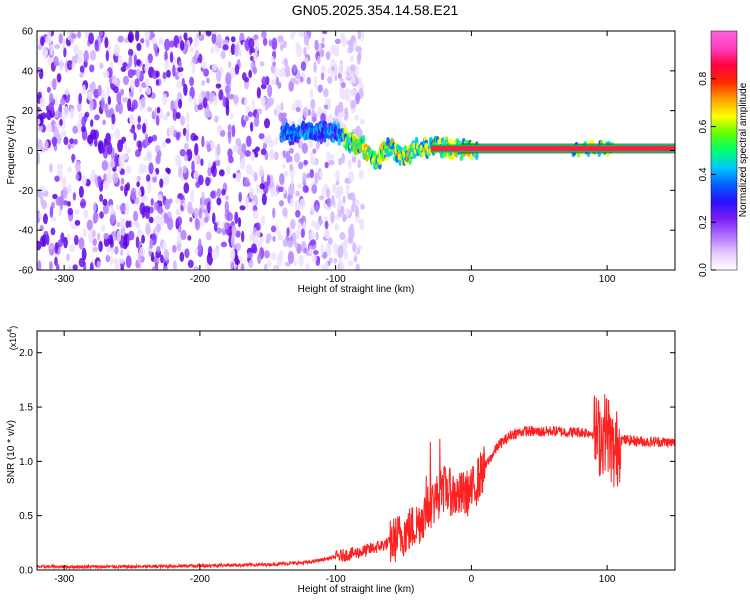 The image size is (750, 600). What do you see at coordinates (10, 331) in the screenshot?
I see `snr-multiplier-exponent: 4` at bounding box center [10, 331].